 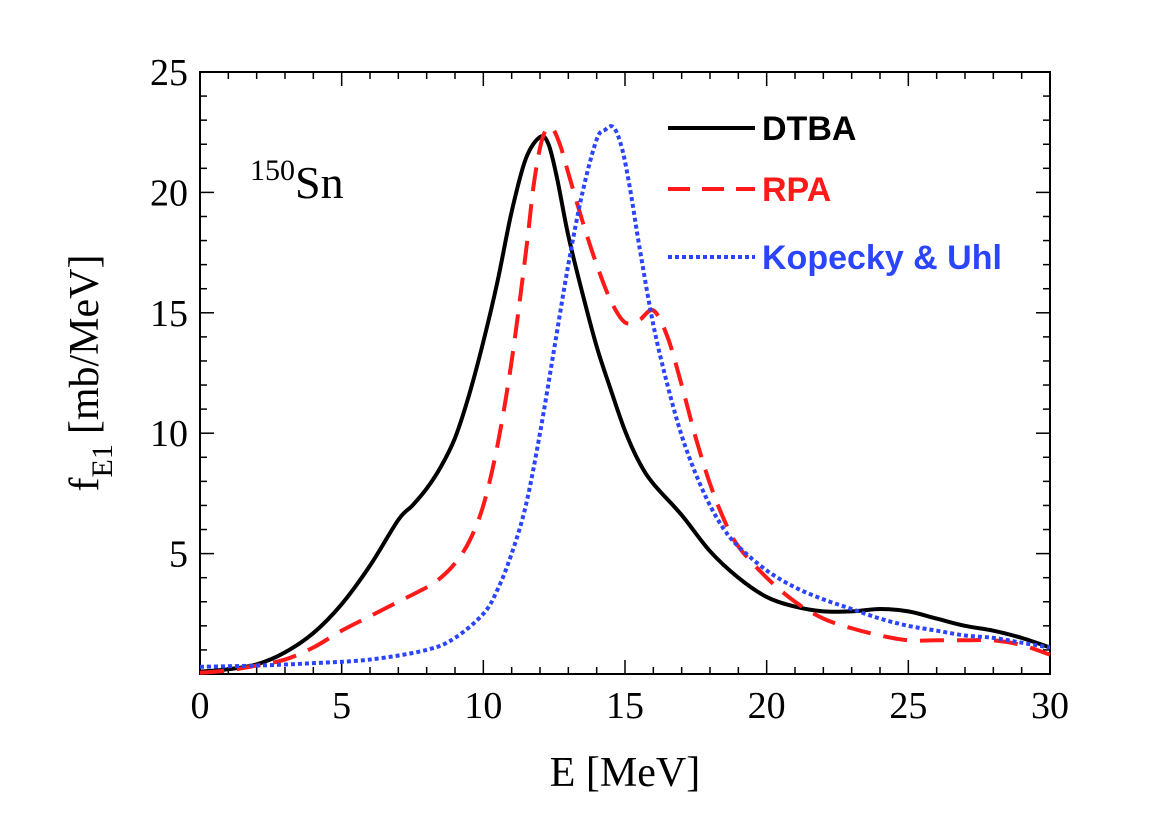 What do you see at coordinates (272, 170) in the screenshot?
I see `isotope-mass-number: 150` at bounding box center [272, 170].